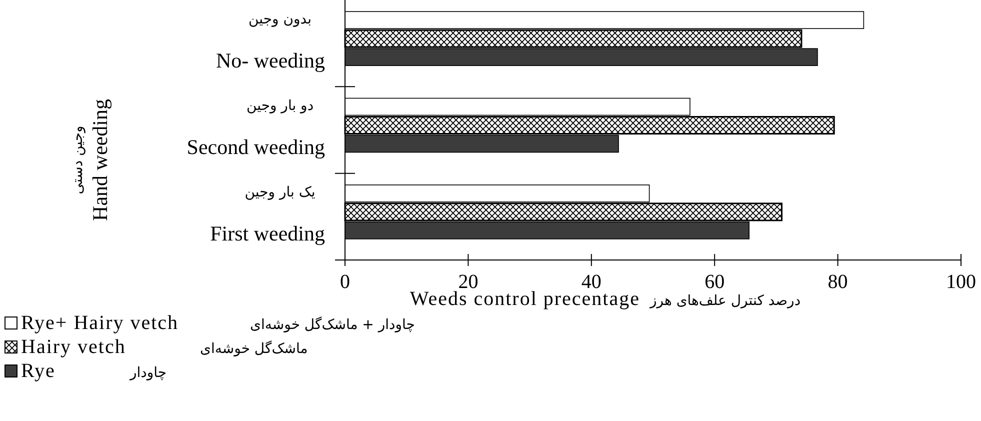  I want to click on y-tick-label: First weeding, so click(268, 234).